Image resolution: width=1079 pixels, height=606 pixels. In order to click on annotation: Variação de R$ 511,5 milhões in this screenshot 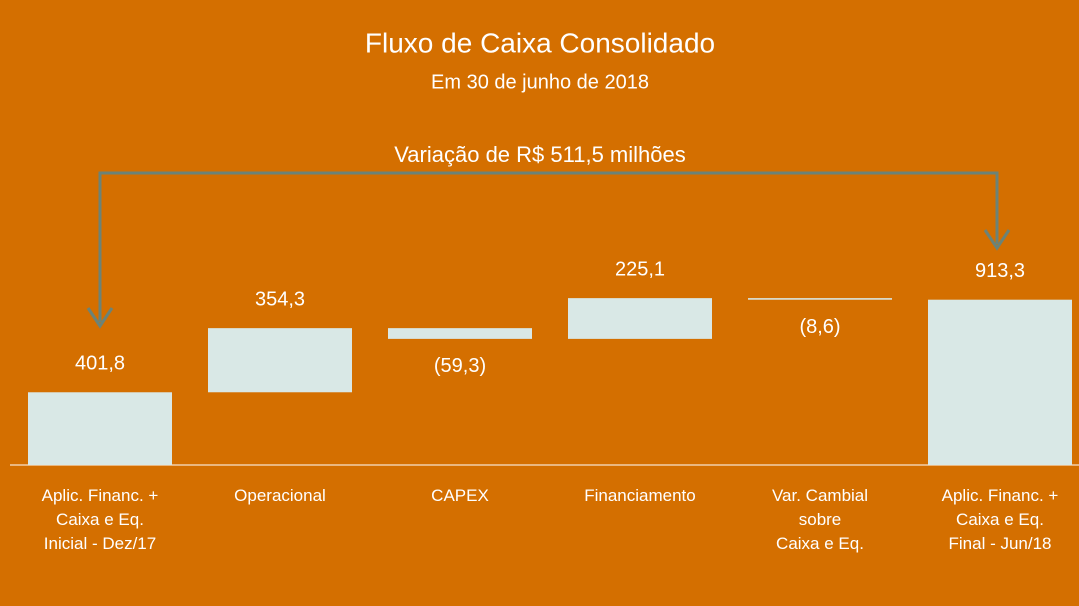, I will do `click(539, 154)`.